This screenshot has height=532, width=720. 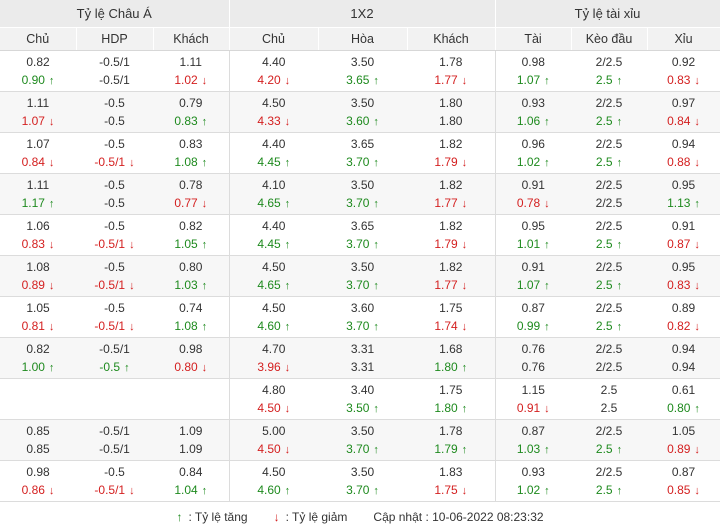 I want to click on odds-cell: 0.87 0.99 ↑, so click(x=533, y=317).